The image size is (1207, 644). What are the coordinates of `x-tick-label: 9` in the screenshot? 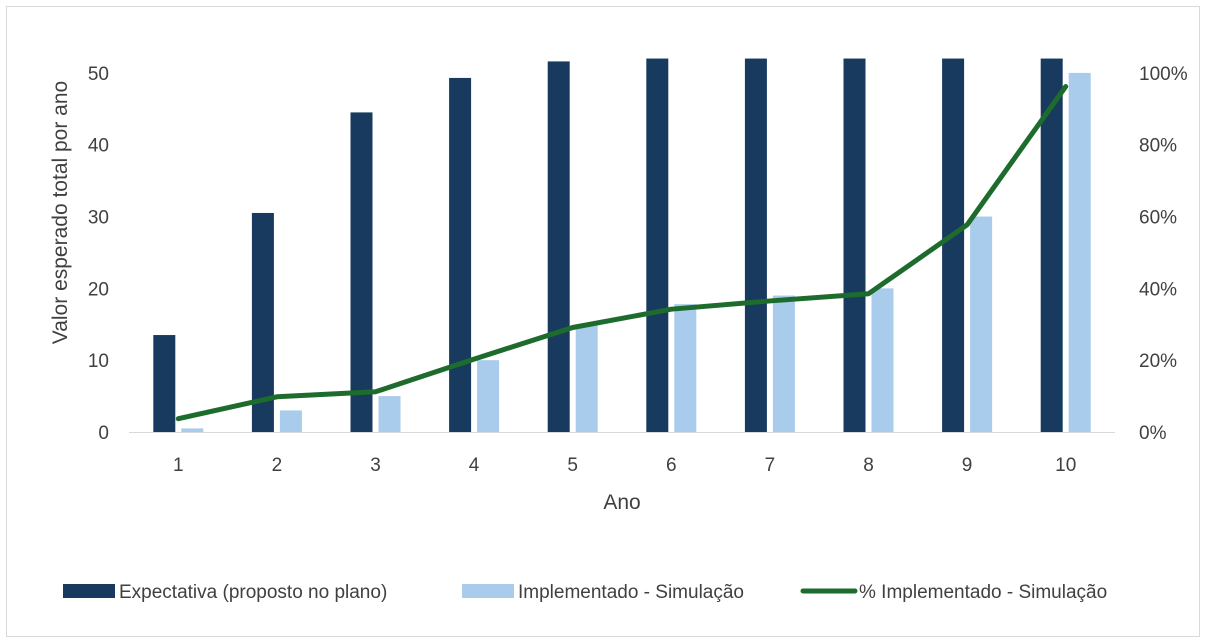 It's located at (967, 465).